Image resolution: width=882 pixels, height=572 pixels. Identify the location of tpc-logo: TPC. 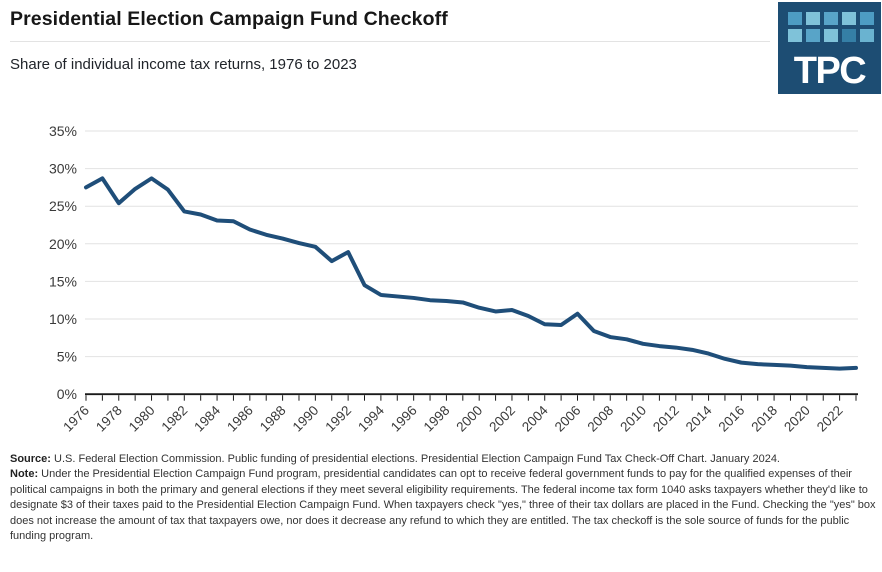
(829, 48).